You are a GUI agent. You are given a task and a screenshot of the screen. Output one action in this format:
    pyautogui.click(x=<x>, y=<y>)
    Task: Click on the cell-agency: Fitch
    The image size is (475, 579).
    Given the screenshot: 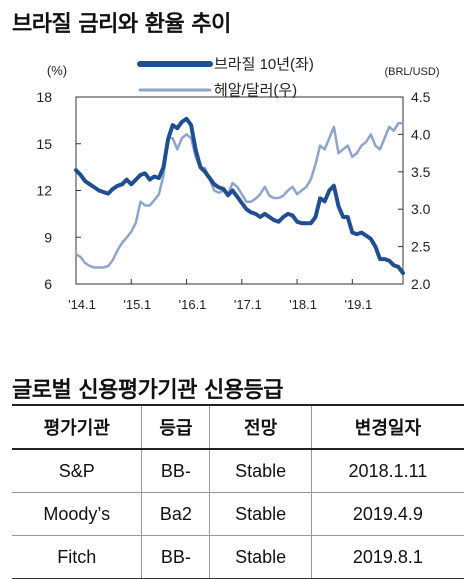 What is the action you would take?
    pyautogui.click(x=77, y=557)
    